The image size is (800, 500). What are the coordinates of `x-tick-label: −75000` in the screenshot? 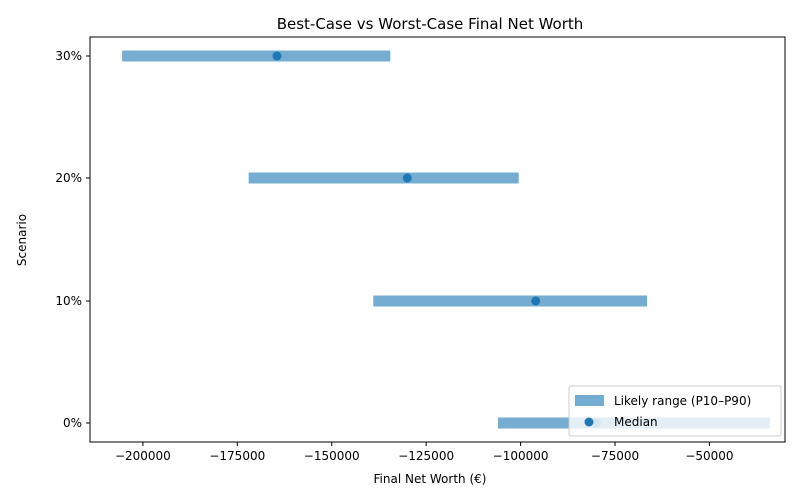 It's located at (615, 456).